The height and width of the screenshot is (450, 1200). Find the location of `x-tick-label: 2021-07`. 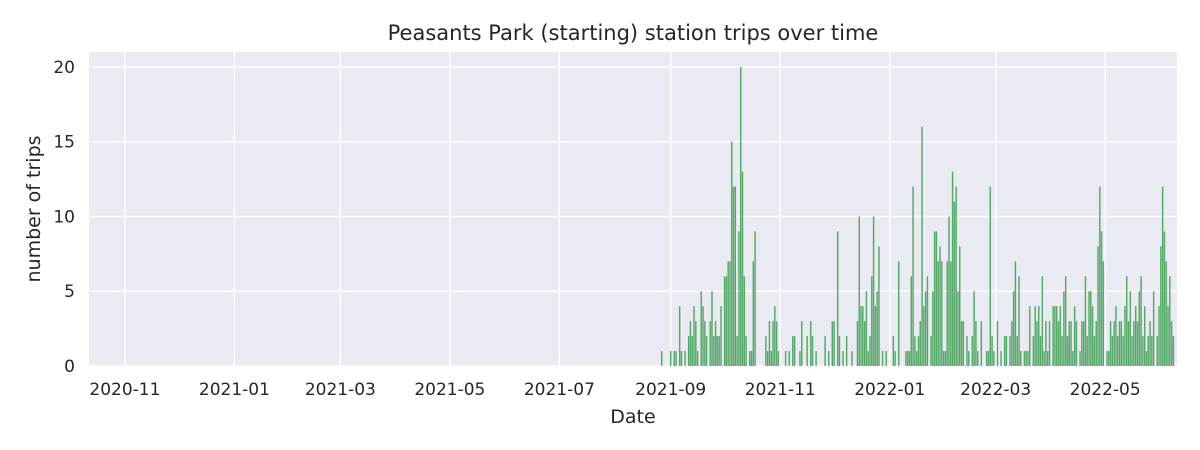

x-tick-label: 2021-07 is located at coordinates (559, 390).